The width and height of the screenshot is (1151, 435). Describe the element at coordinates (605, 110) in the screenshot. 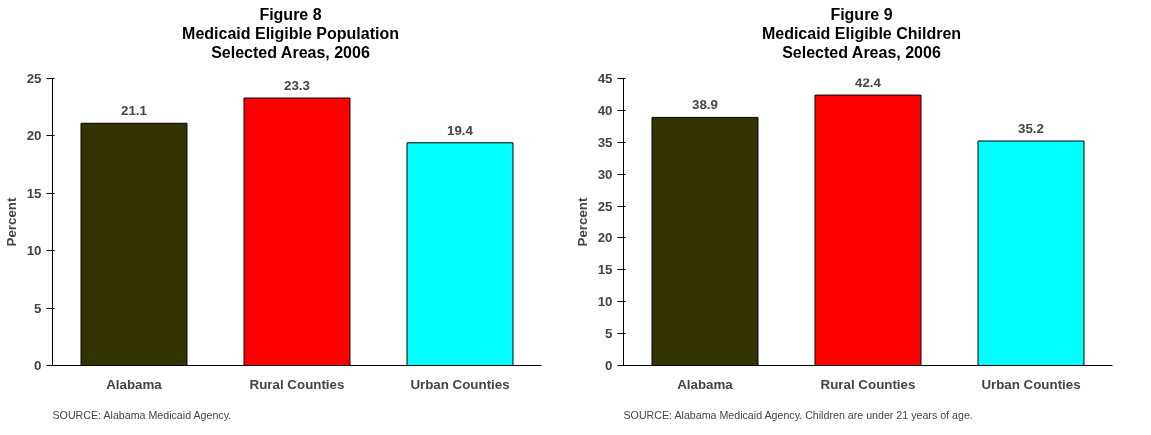

I see `y-tick-label: 40` at that location.